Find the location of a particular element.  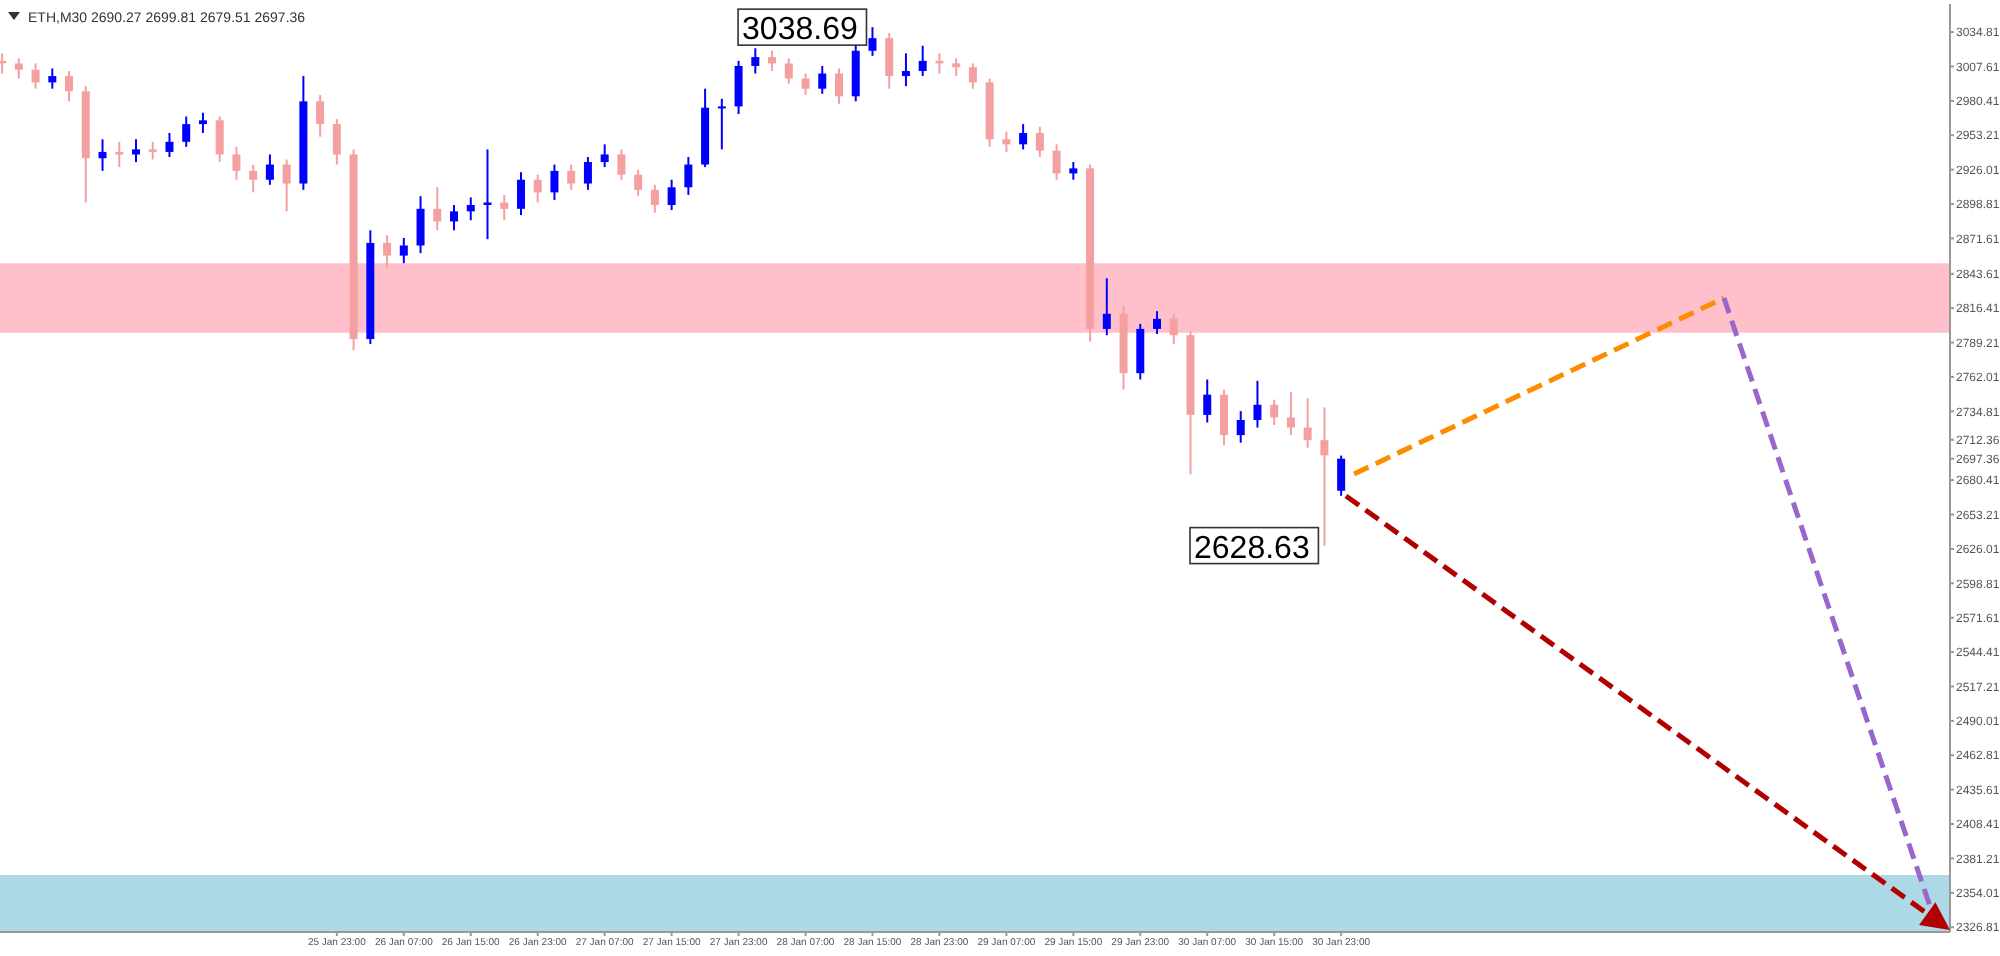

annotation: 3038.69 is located at coordinates (800, 30).